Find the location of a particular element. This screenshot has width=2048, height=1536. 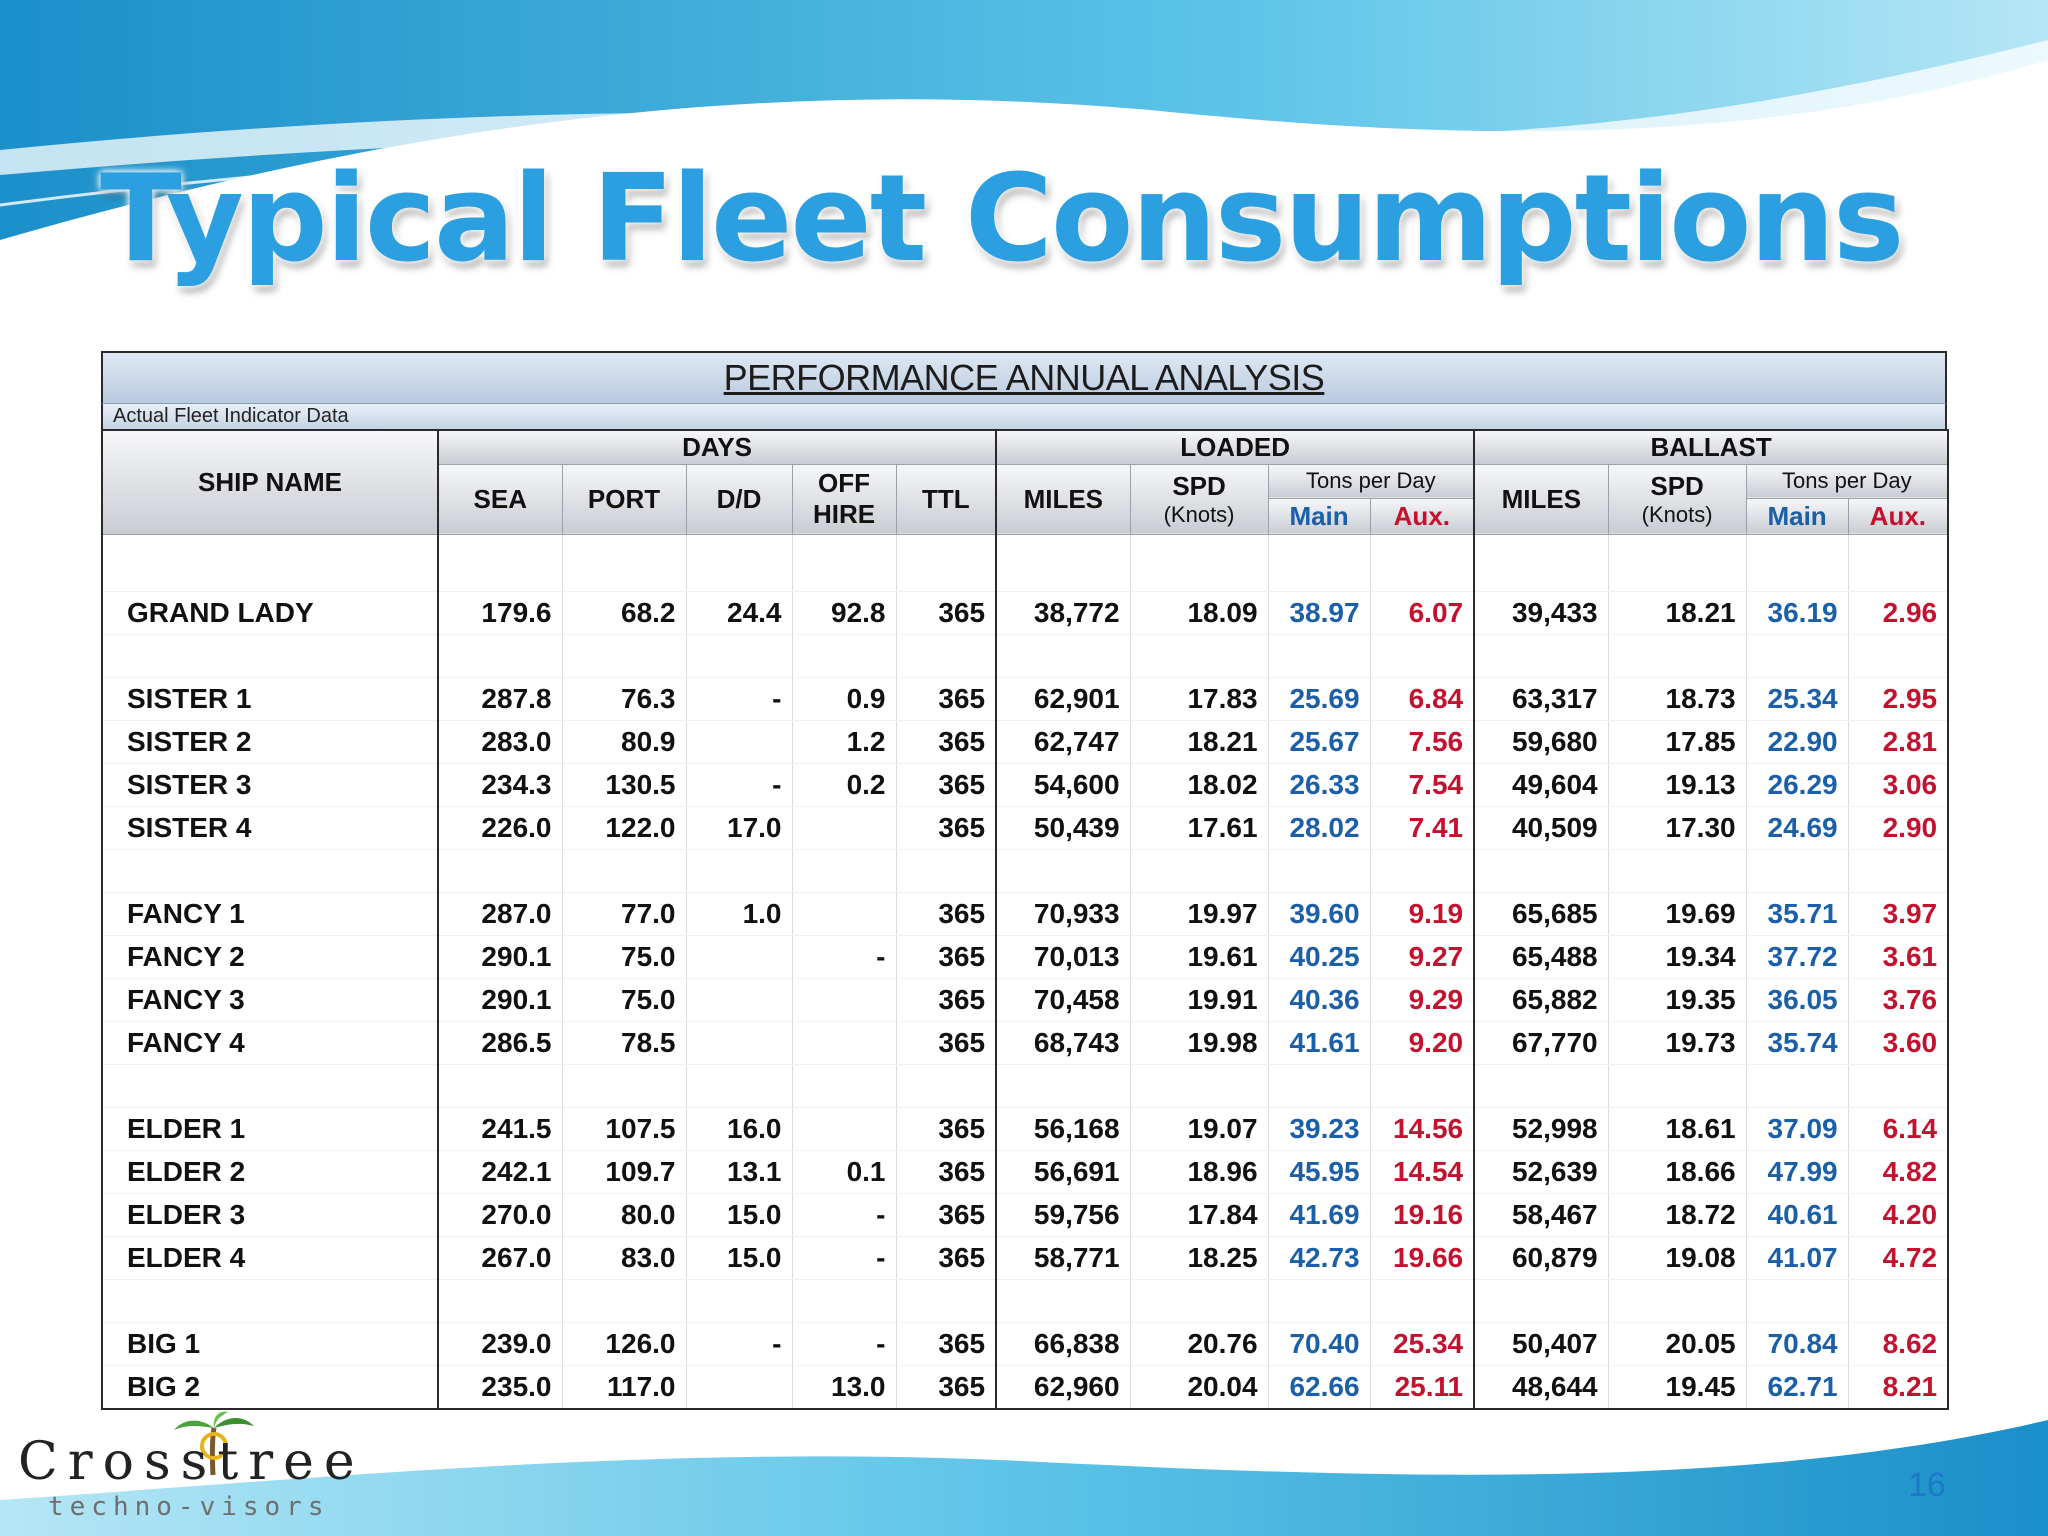

header-ballast-tons-per-day: Tons per Day is located at coordinates (1847, 481).